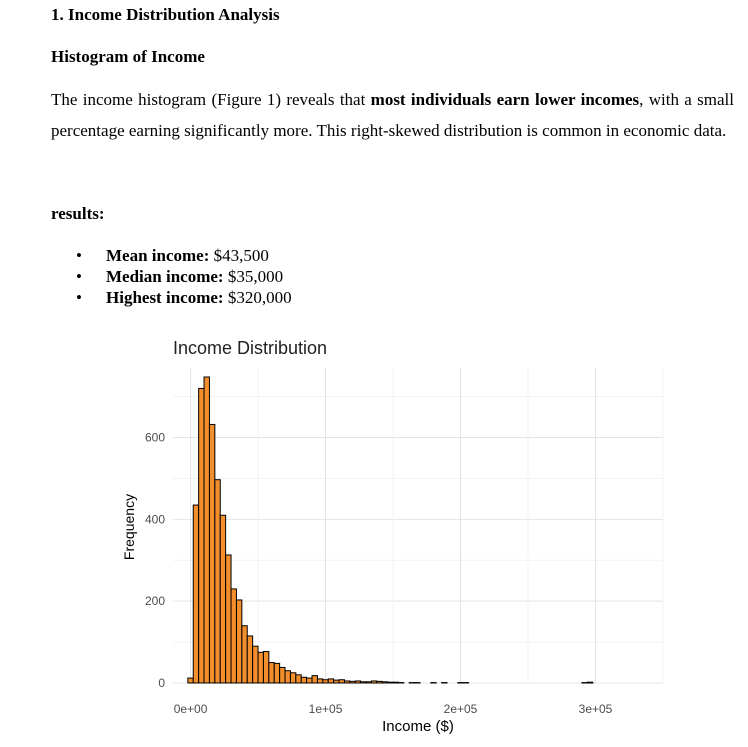 The width and height of the screenshot is (748, 747). I want to click on x-tick-label: 1e+05, so click(326, 709).